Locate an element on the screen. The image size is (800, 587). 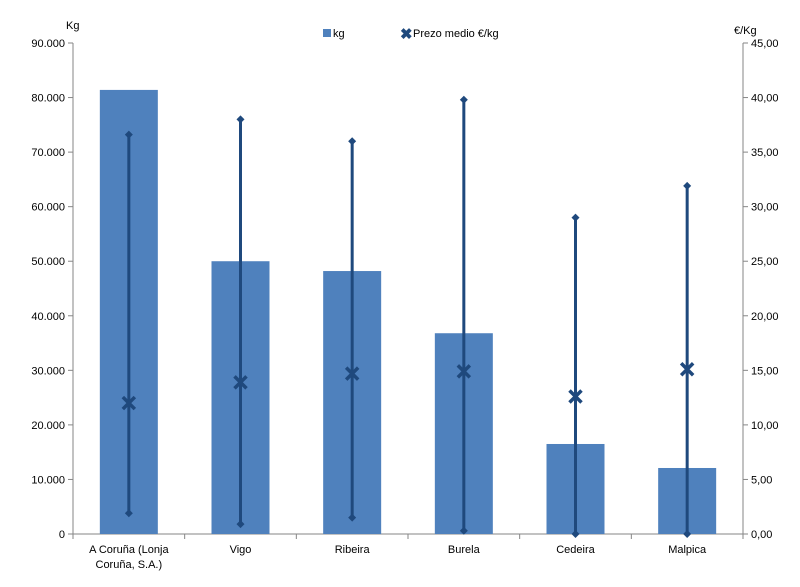
y-tick-label: 30.000 is located at coordinates (48, 371).